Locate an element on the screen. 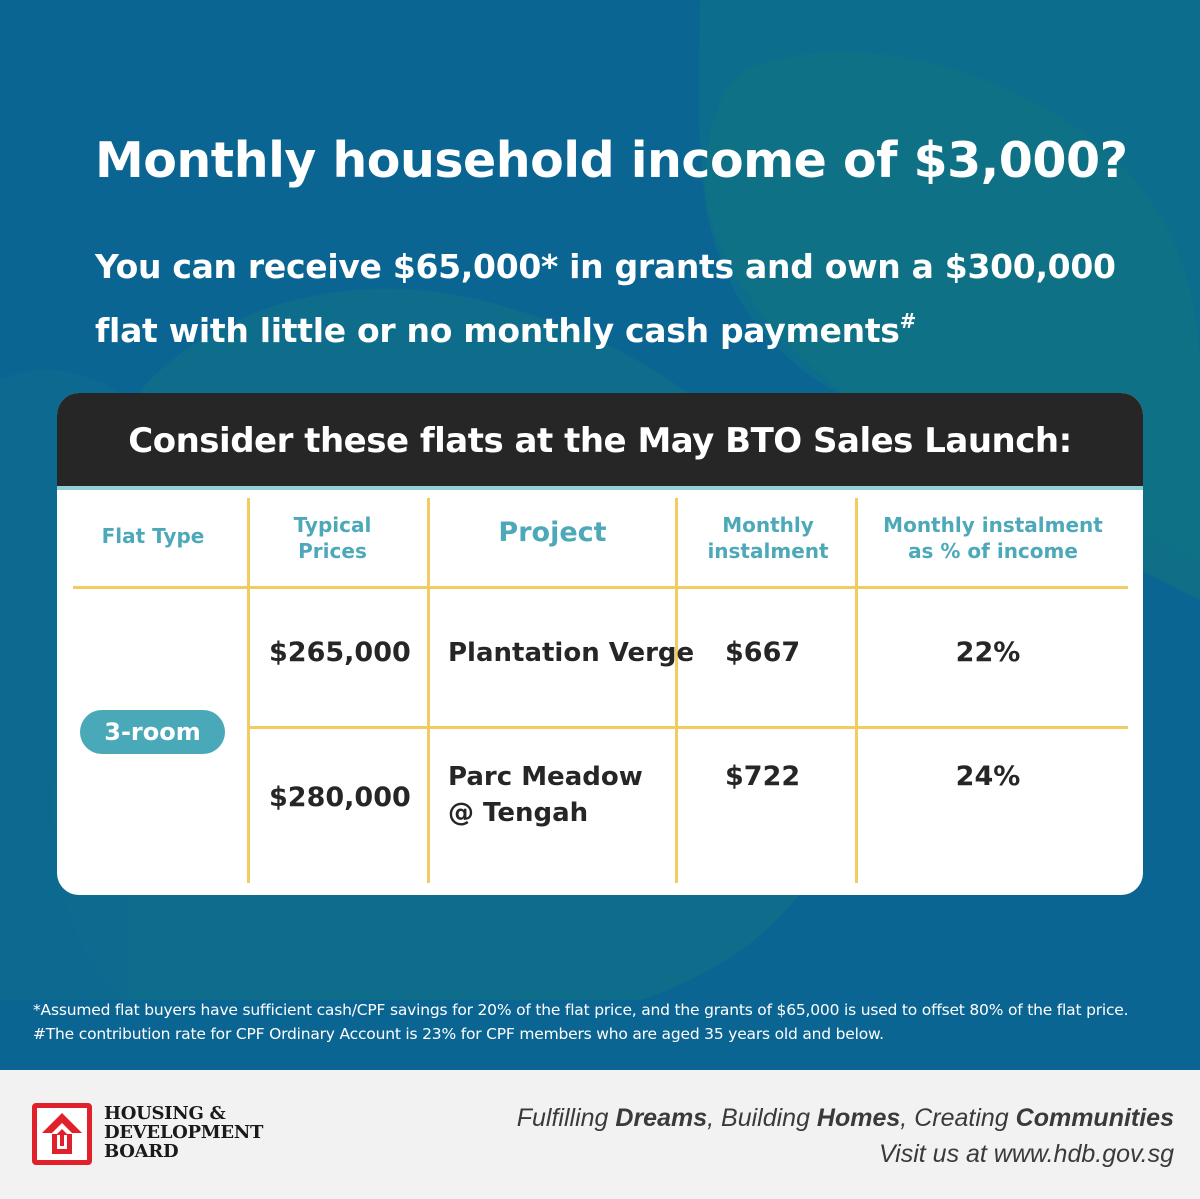 The height and width of the screenshot is (1199, 1200). header-flat-type-label: Flat Type is located at coordinates (153, 536).